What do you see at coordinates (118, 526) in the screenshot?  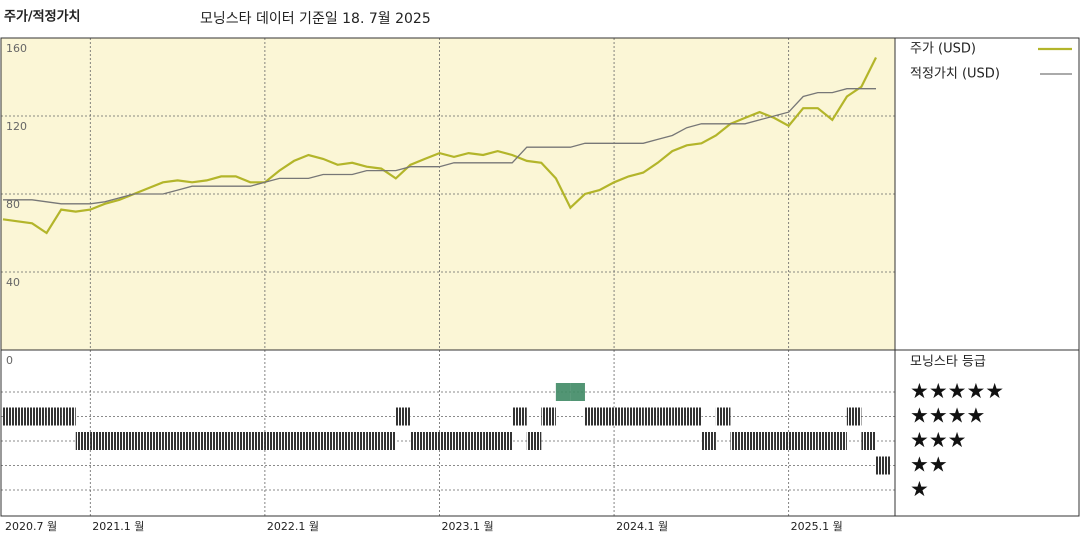 I see `x-tick-label: 2021.1 월` at bounding box center [118, 526].